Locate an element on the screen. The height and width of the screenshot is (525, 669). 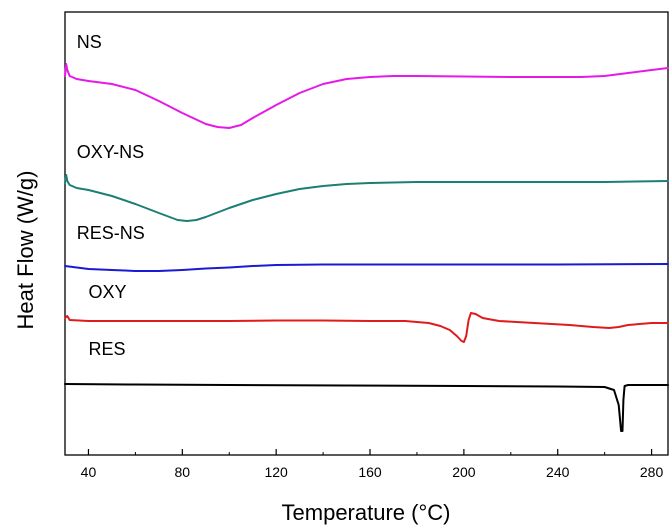
x-tick-label: 80 is located at coordinates (183, 472).